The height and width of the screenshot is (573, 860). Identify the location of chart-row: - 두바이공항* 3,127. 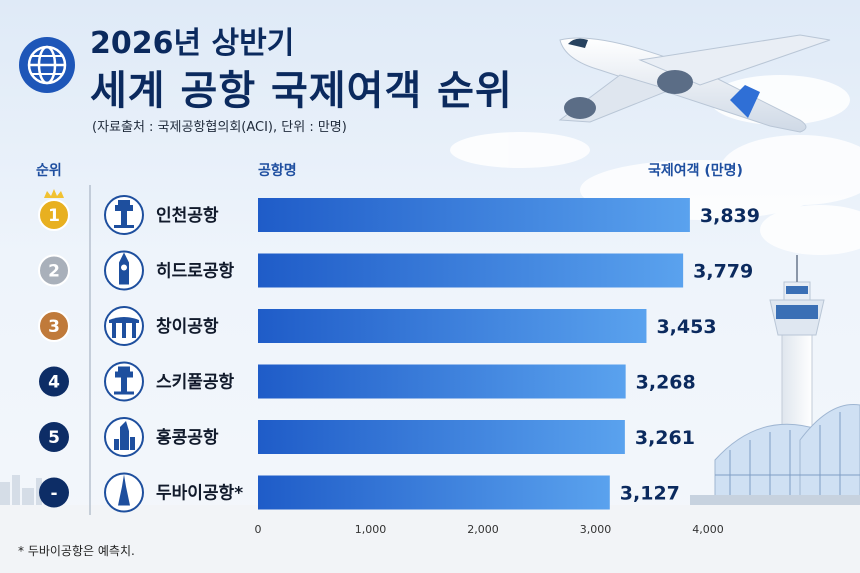
(359, 492).